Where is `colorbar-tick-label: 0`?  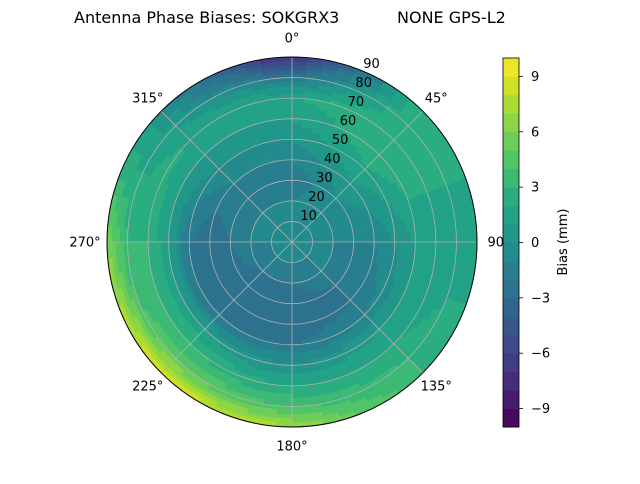 colorbar-tick-label: 0 is located at coordinates (535, 243).